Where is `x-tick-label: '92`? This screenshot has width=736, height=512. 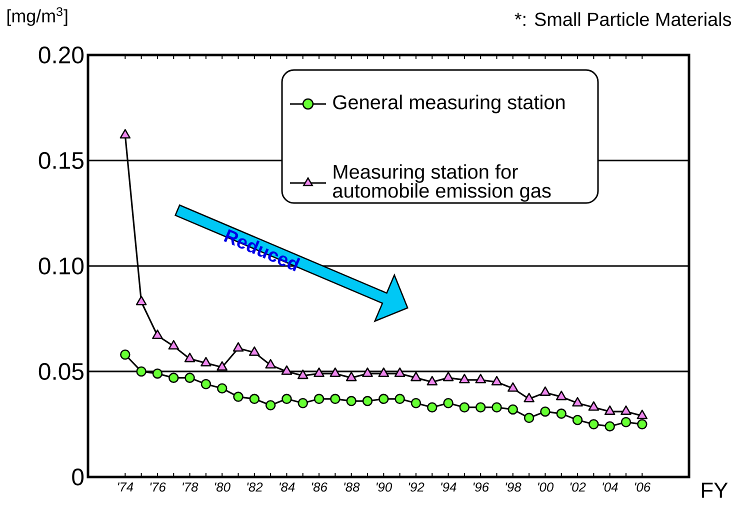
x-tick-label: '92 is located at coordinates (416, 487).